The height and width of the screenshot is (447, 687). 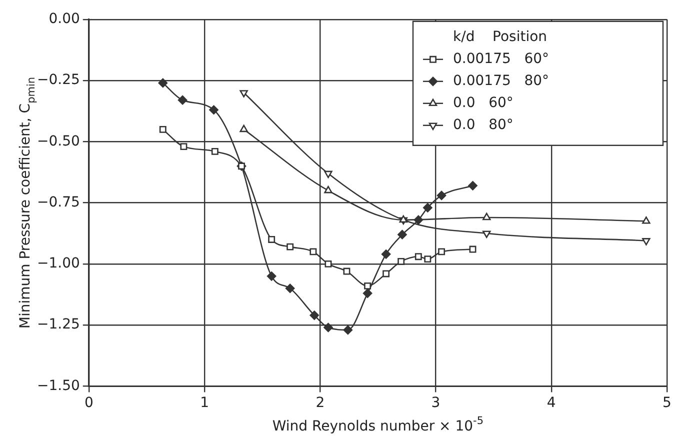 I want to click on legend-label: 0.0 80°, so click(x=483, y=125).